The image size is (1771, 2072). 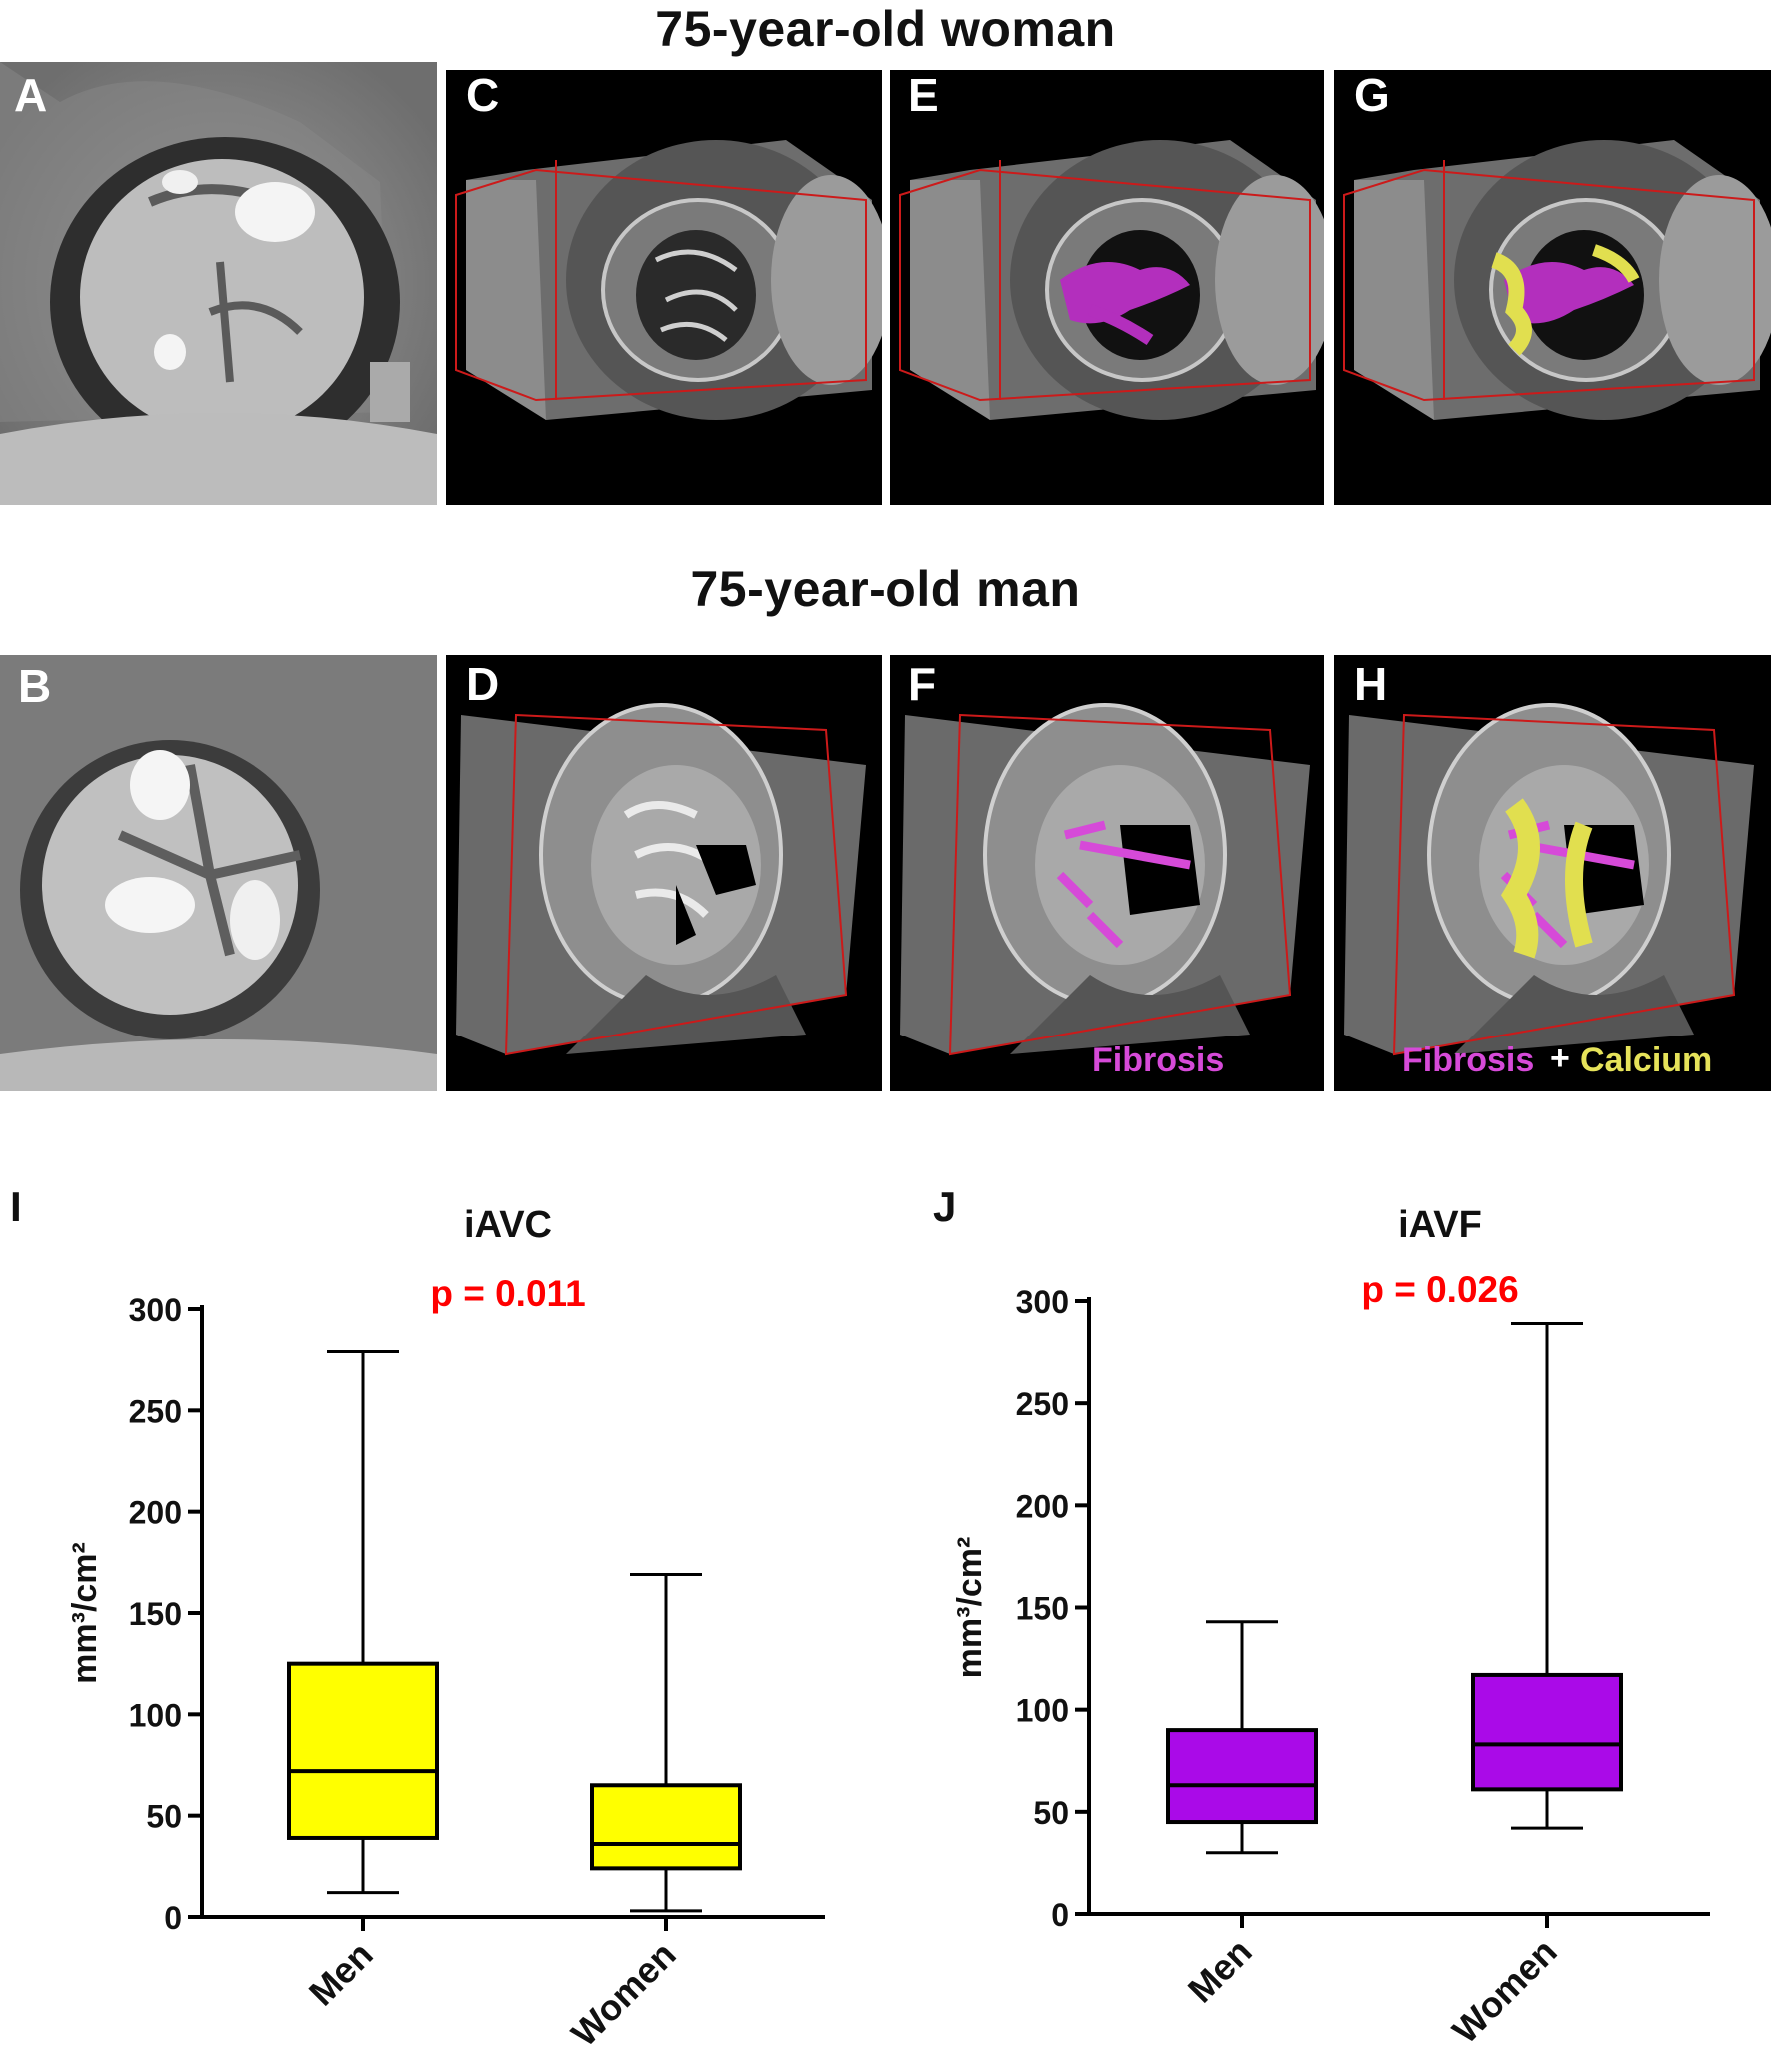 What do you see at coordinates (31, 95) in the screenshot?
I see `panel-a-label: A` at bounding box center [31, 95].